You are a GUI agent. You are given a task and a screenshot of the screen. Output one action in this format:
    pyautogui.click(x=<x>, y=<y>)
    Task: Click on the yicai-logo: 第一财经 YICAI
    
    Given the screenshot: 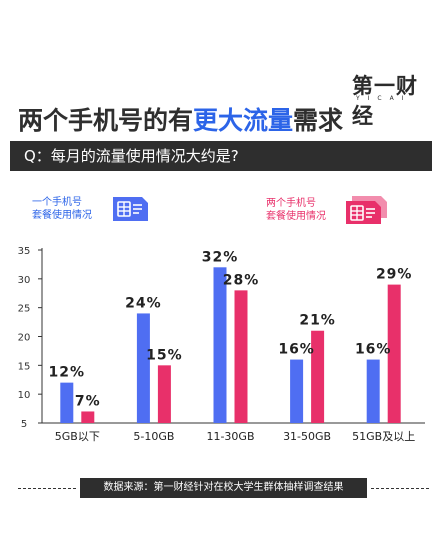 What is the action you would take?
    pyautogui.click(x=393, y=99)
    